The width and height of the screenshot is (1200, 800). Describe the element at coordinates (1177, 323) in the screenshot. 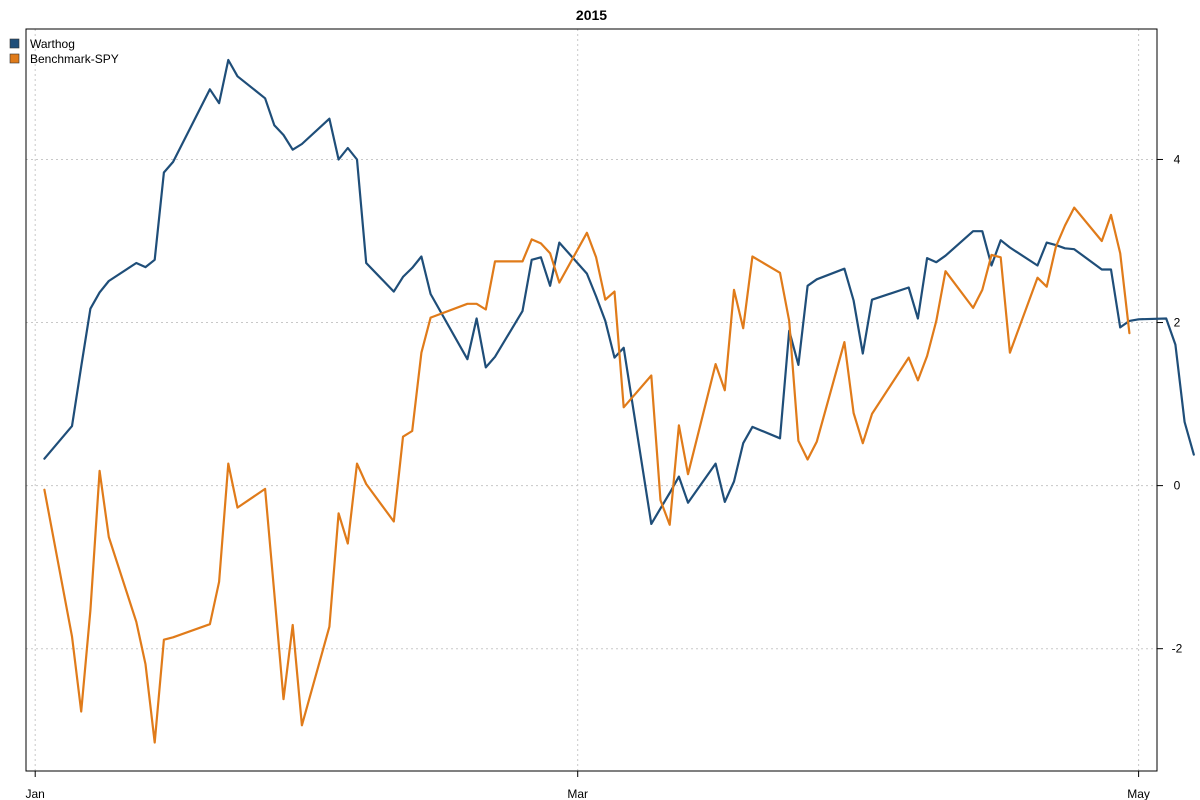

I see `y-tick-label: 2` at that location.